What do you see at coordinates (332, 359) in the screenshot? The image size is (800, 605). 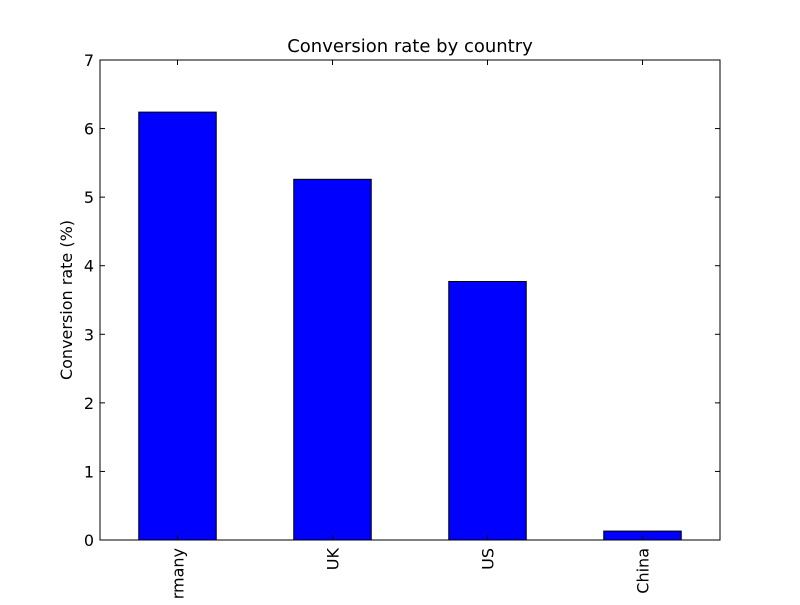 I see `bar-uk` at bounding box center [332, 359].